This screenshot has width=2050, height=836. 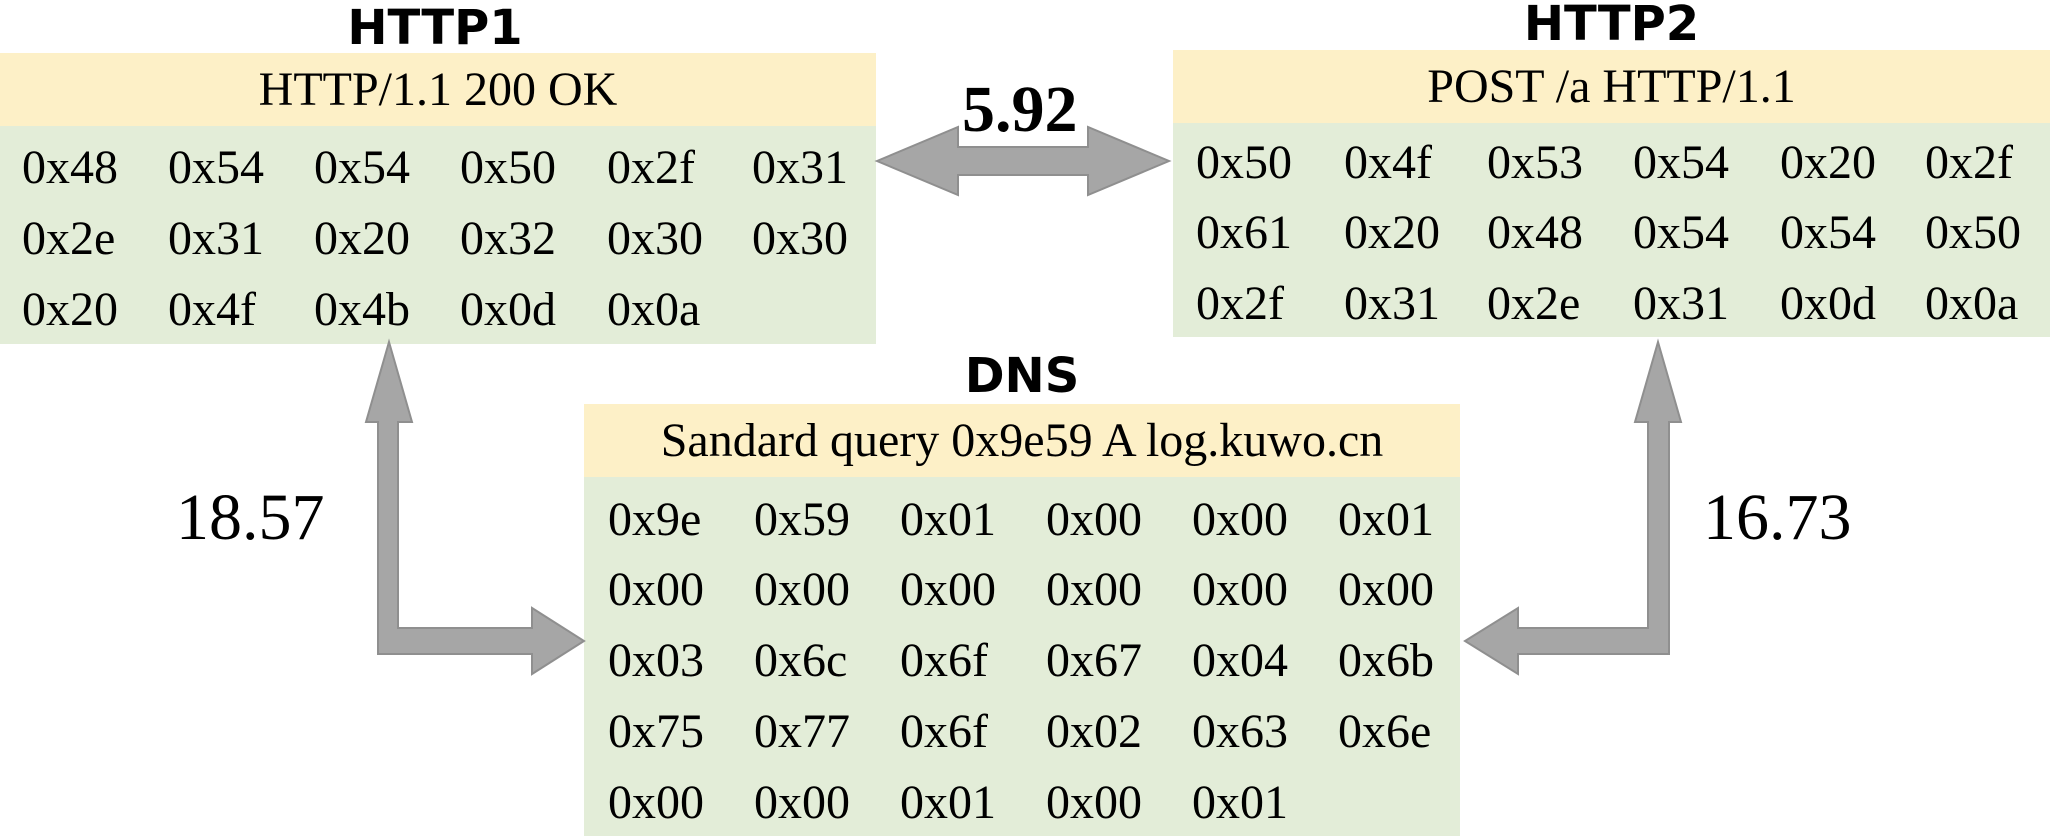 What do you see at coordinates (1240, 660) in the screenshot?
I see `dns-byte: 0x04` at bounding box center [1240, 660].